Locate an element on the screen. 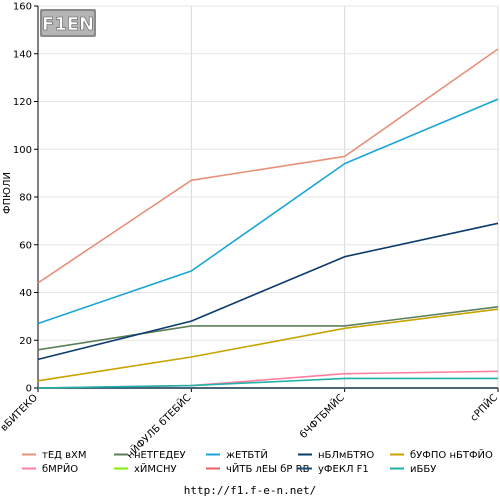 This screenshot has width=500, height=500. legend-label: бМРЙО is located at coordinates (60, 468).